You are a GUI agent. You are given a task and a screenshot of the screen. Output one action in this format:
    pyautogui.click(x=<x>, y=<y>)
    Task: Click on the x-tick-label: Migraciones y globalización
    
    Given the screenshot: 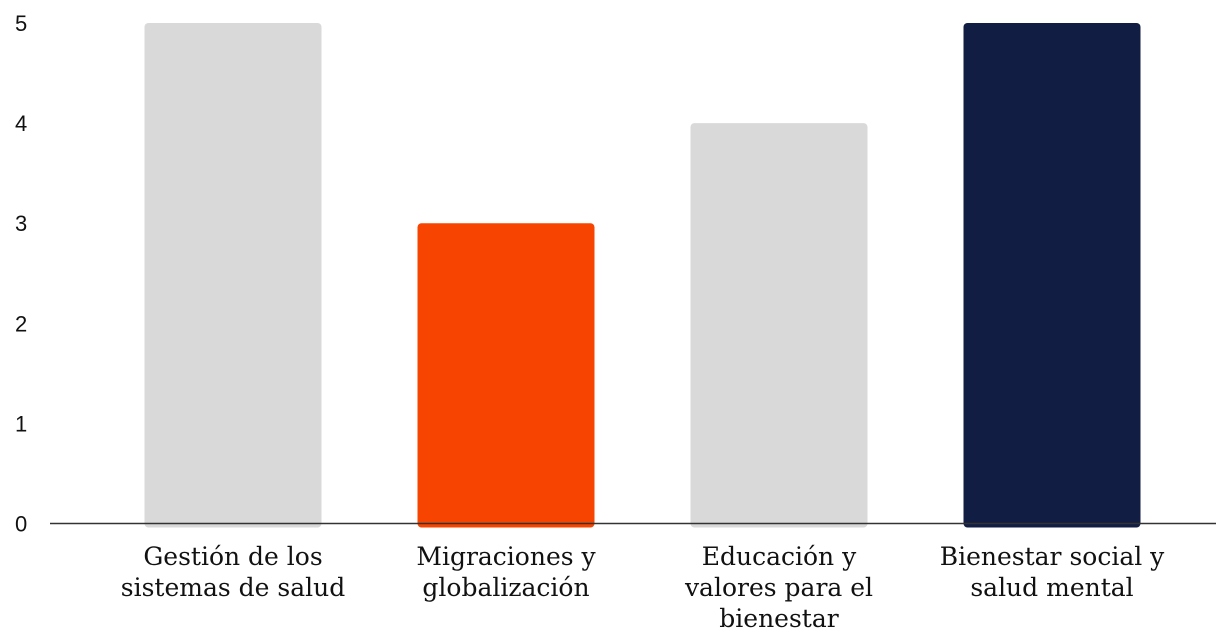 What is the action you would take?
    pyautogui.click(x=506, y=572)
    